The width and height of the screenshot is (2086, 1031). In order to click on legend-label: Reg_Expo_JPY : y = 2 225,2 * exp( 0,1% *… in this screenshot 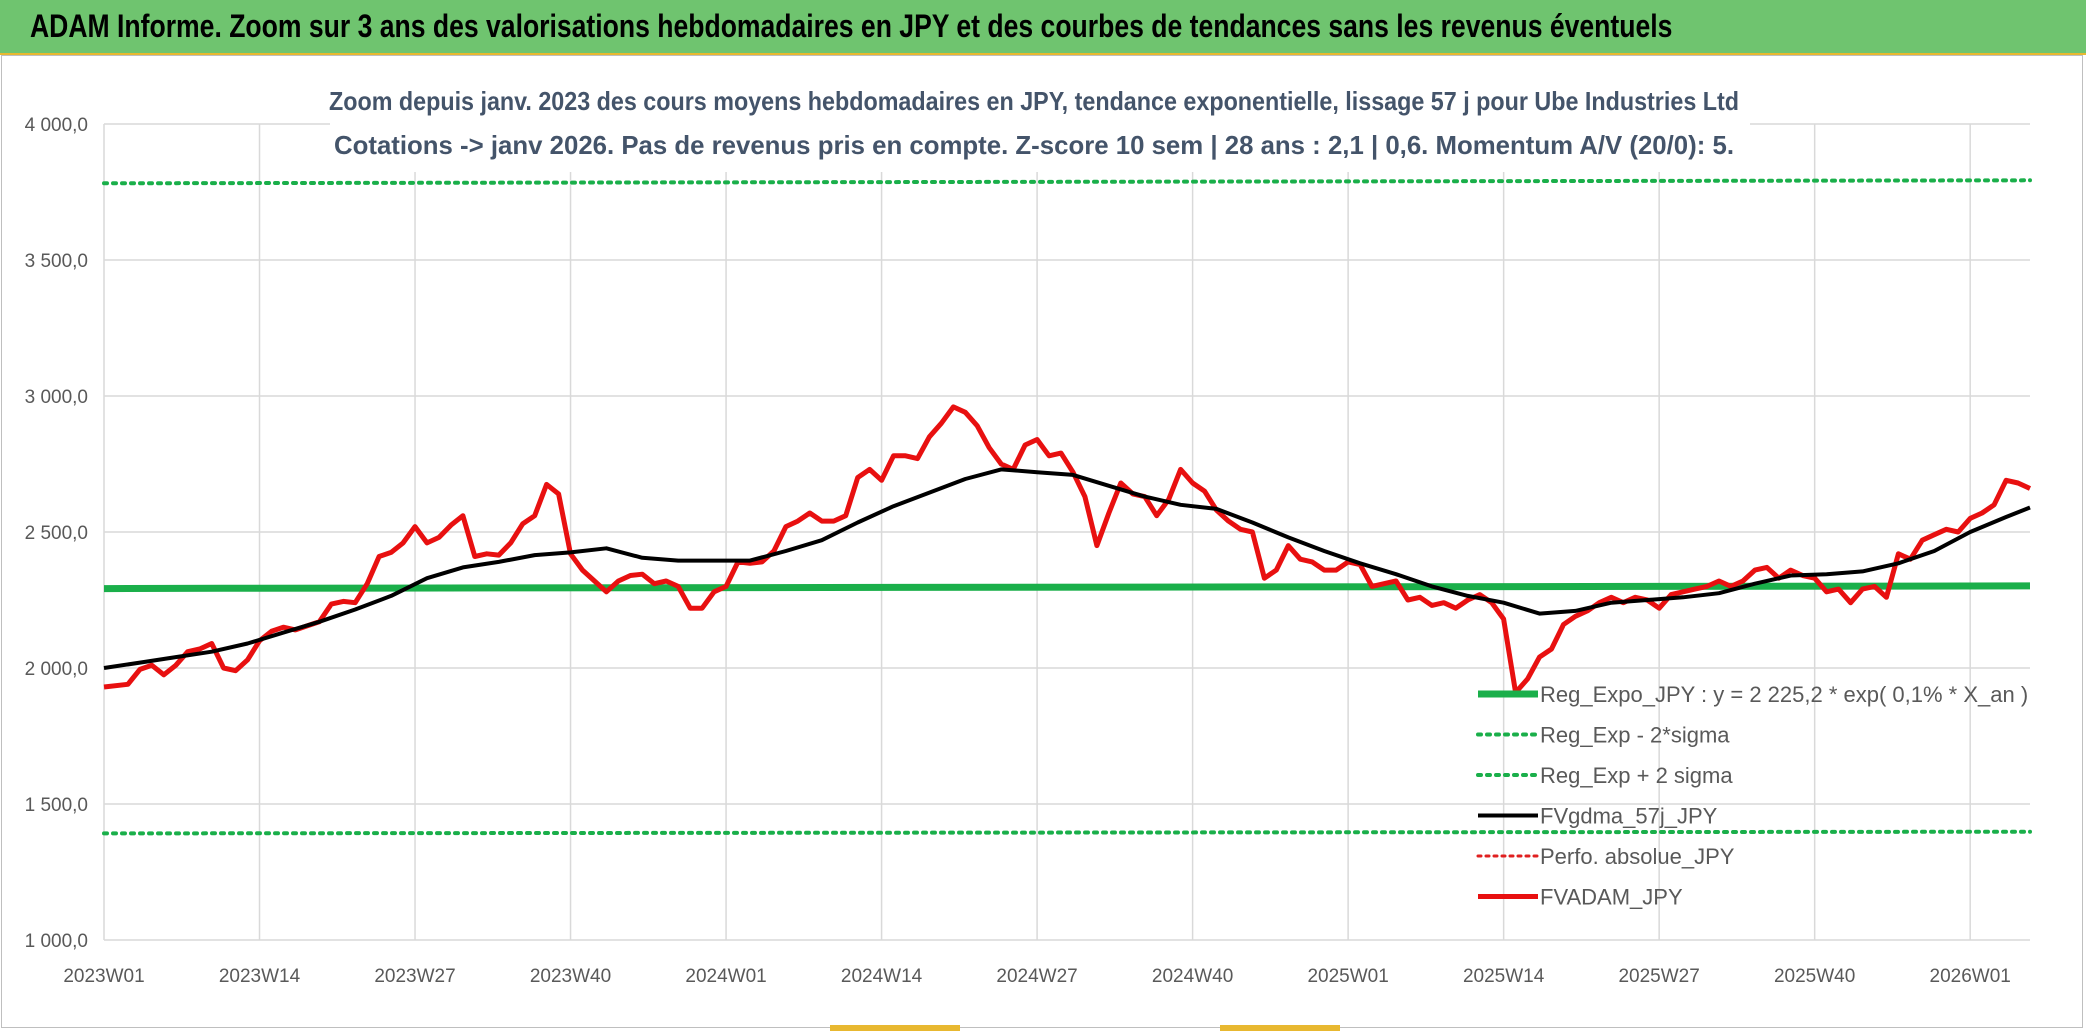, I will do `click(1784, 694)`.